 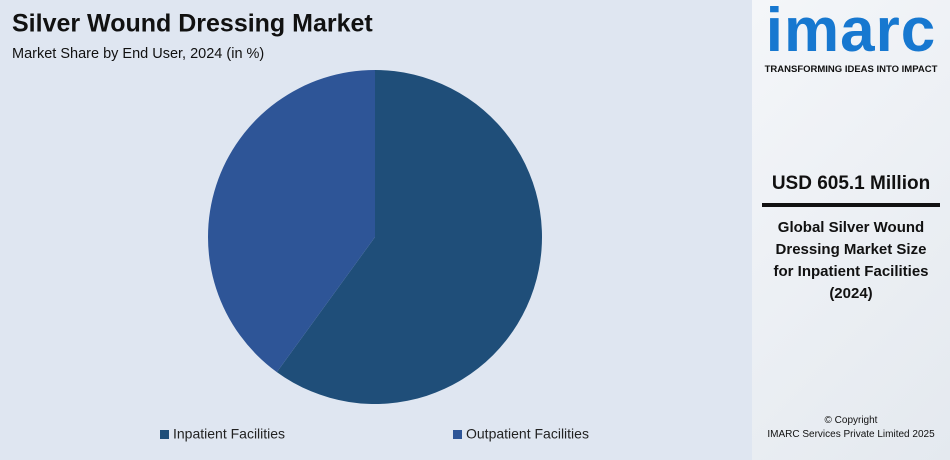 I want to click on headline: USD 605.1 Million, so click(x=851, y=190).